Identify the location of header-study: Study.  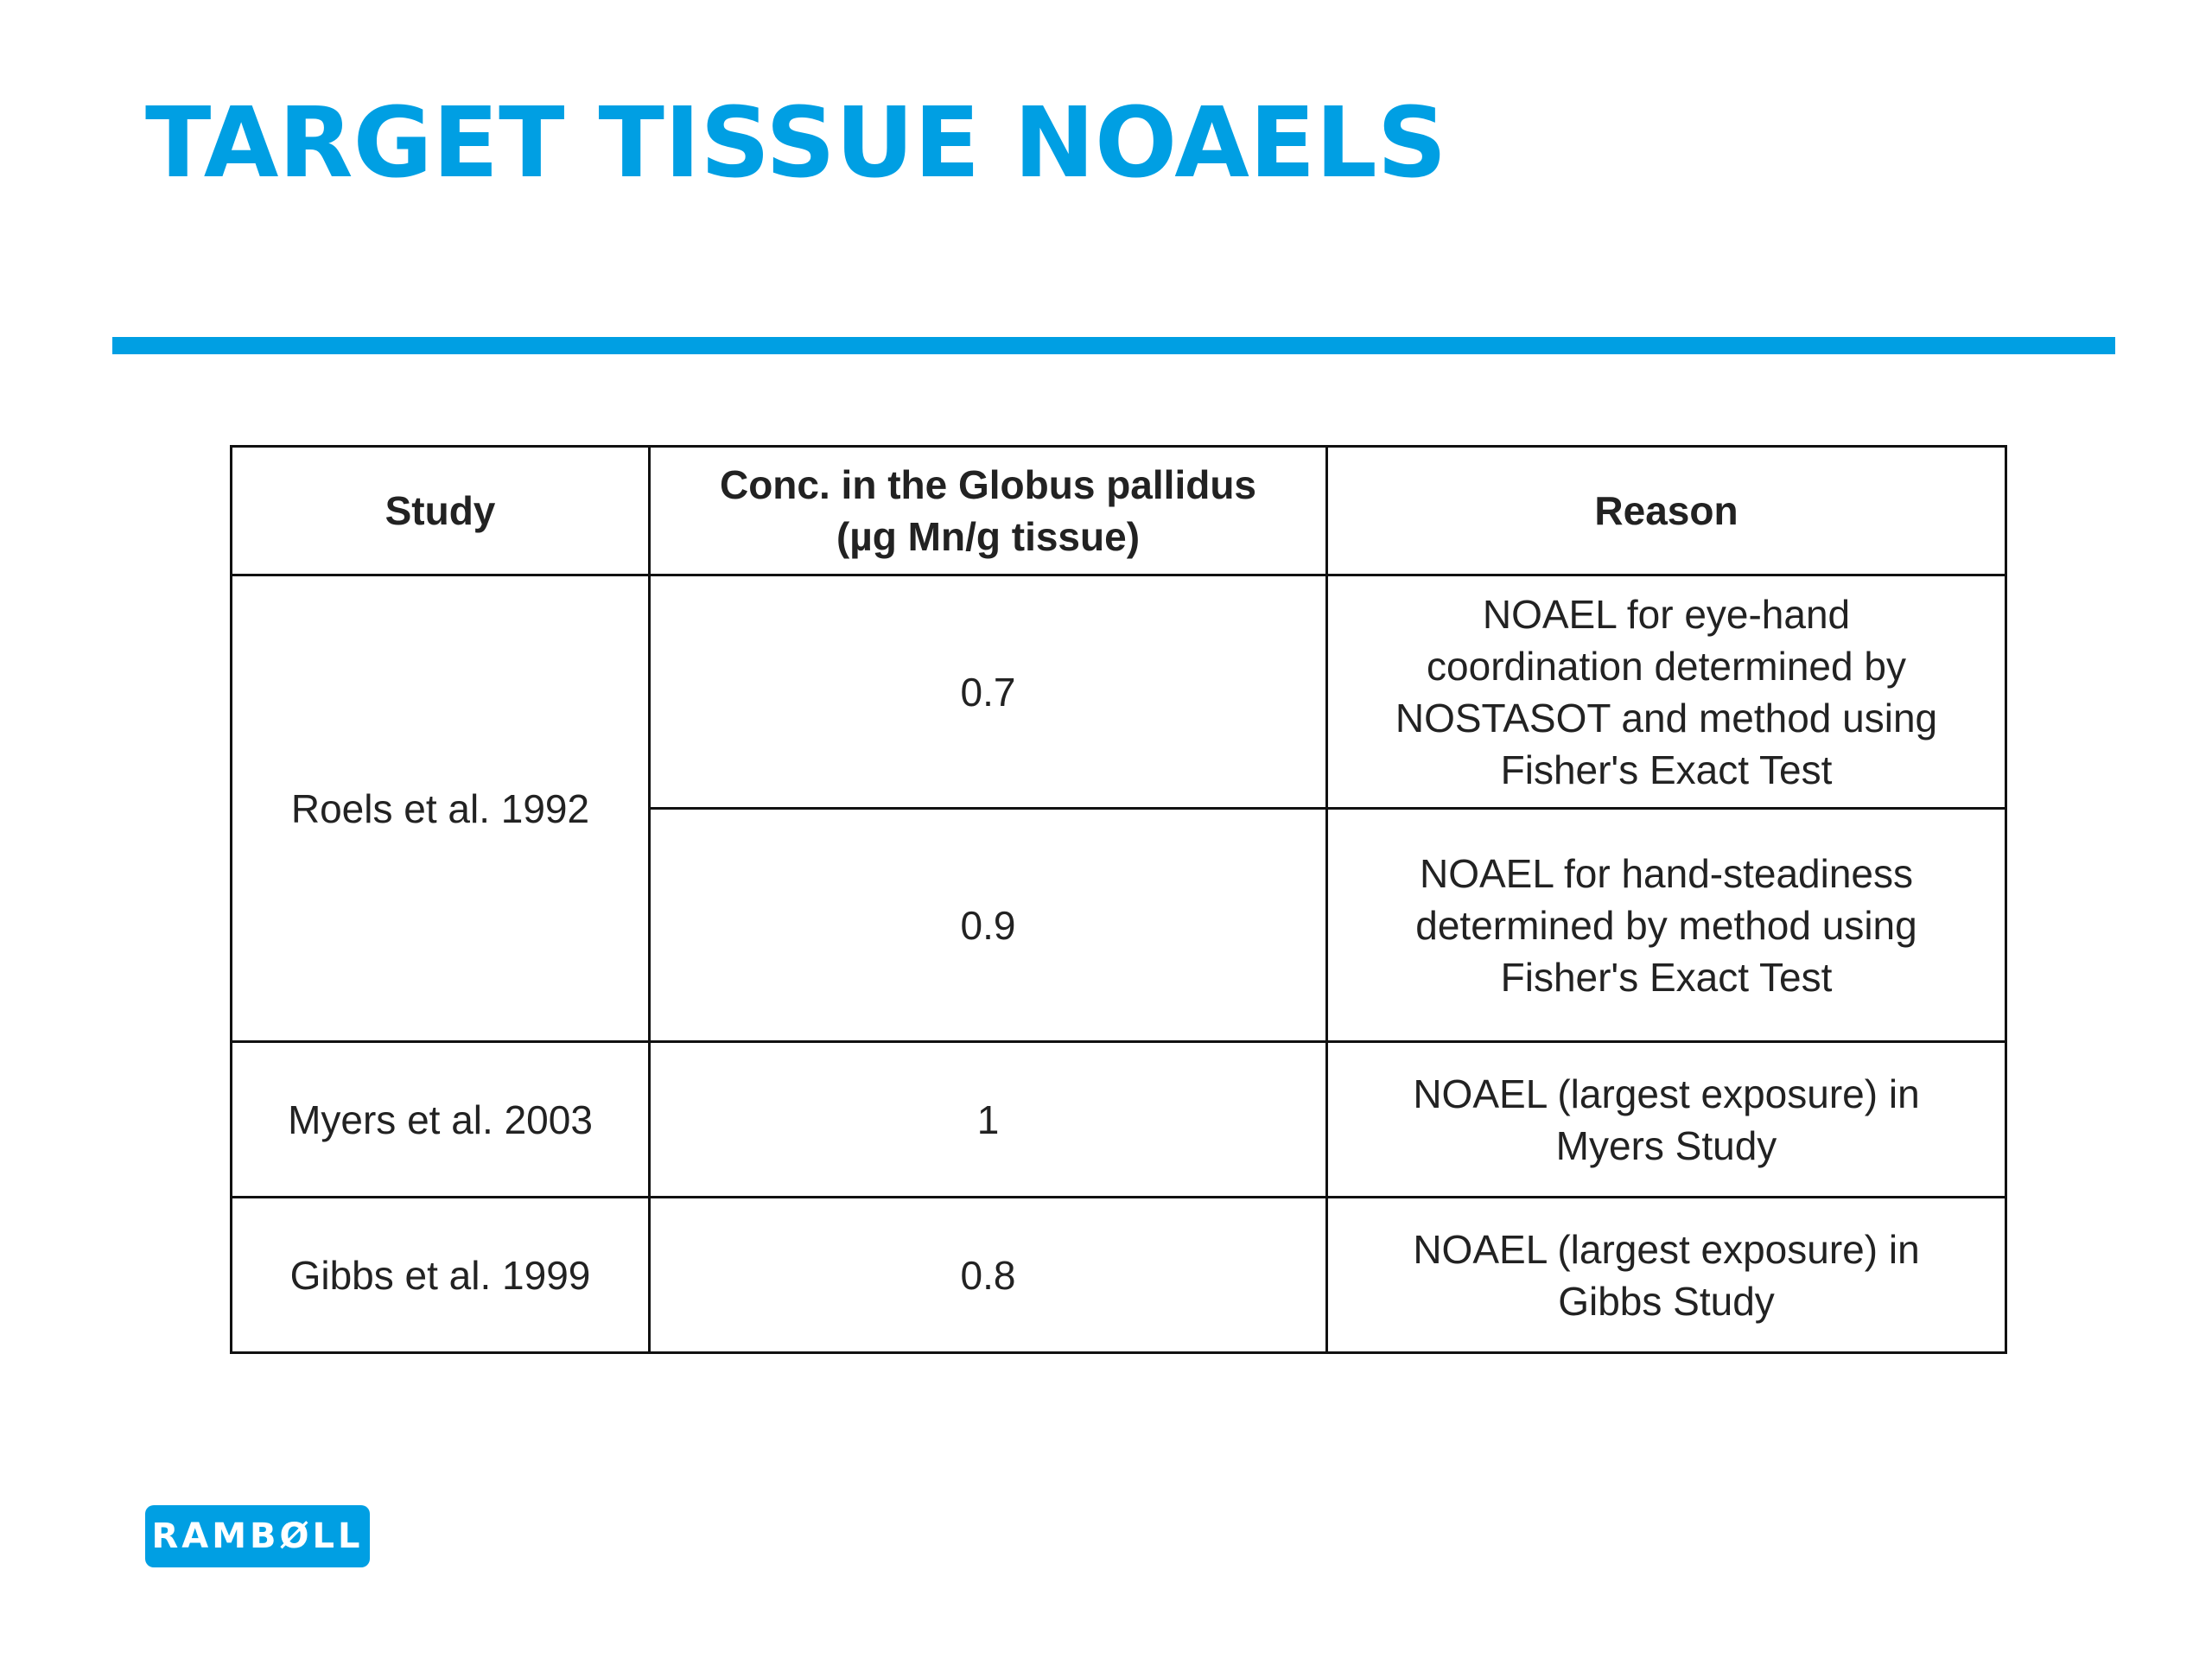
(440, 510).